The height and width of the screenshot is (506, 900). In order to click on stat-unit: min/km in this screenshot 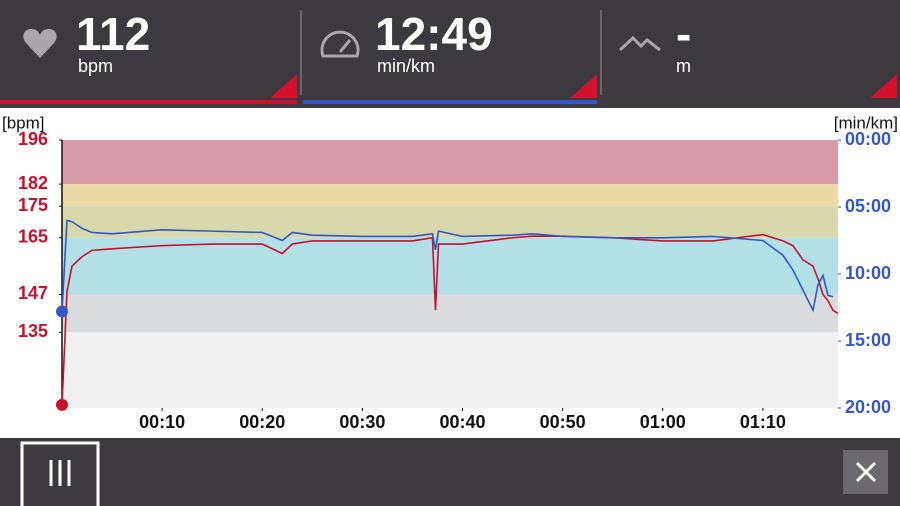, I will do `click(406, 66)`.